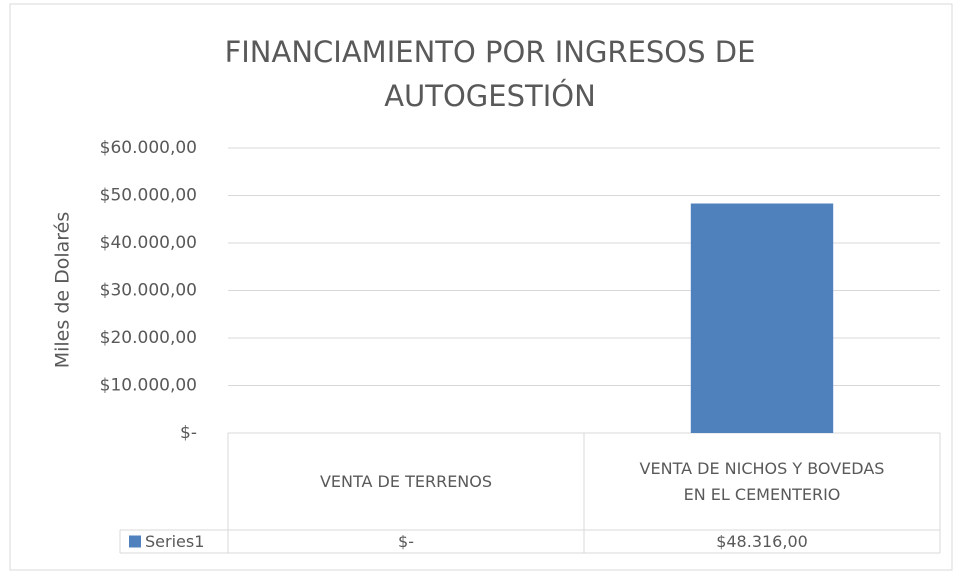 This screenshot has height=575, width=957. Describe the element at coordinates (188, 433) in the screenshot. I see `y-tick-label: $-` at that location.